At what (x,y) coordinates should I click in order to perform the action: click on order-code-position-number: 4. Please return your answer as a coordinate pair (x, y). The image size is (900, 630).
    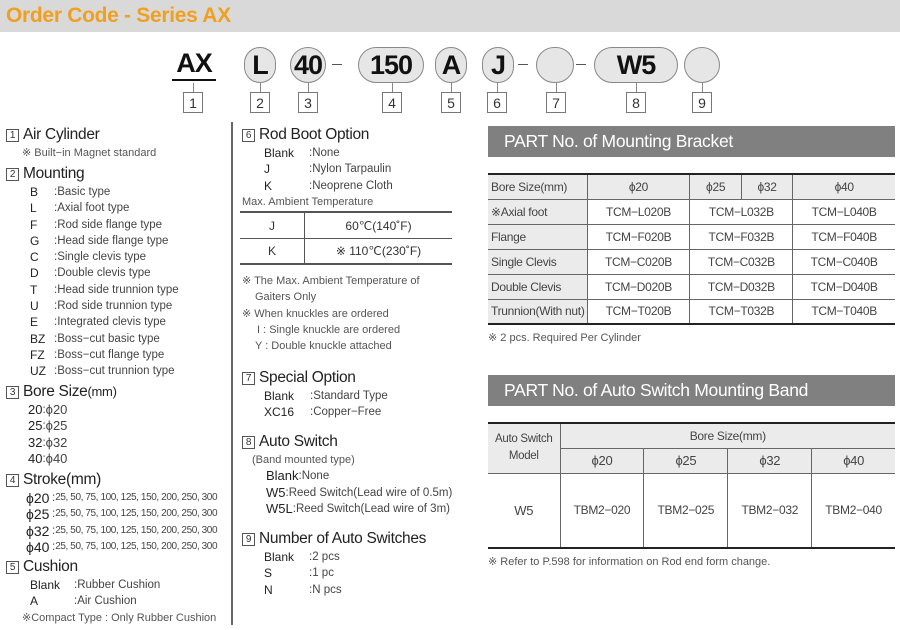
    Looking at the image, I should click on (392, 102).